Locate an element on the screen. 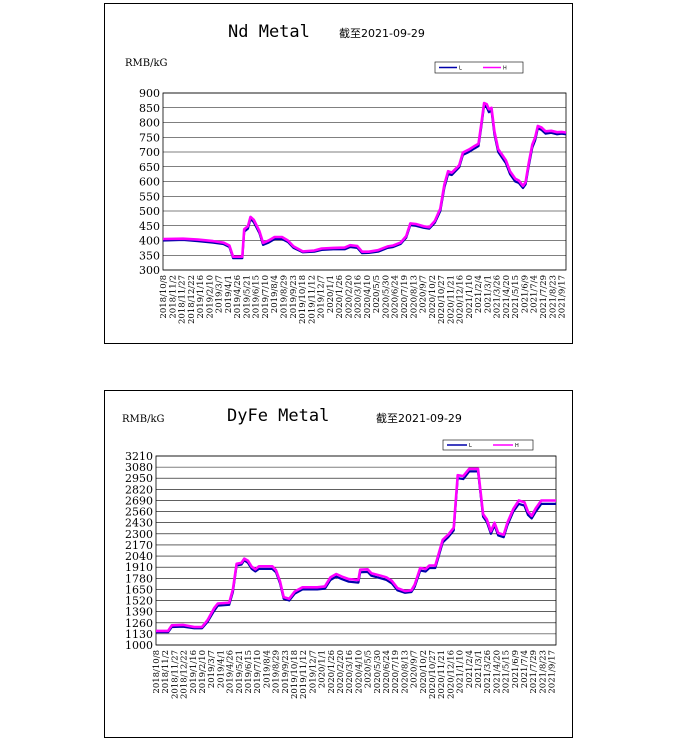 Image resolution: width=685 pixels, height=743 pixels. y-tick-label: 700 is located at coordinates (149, 152).